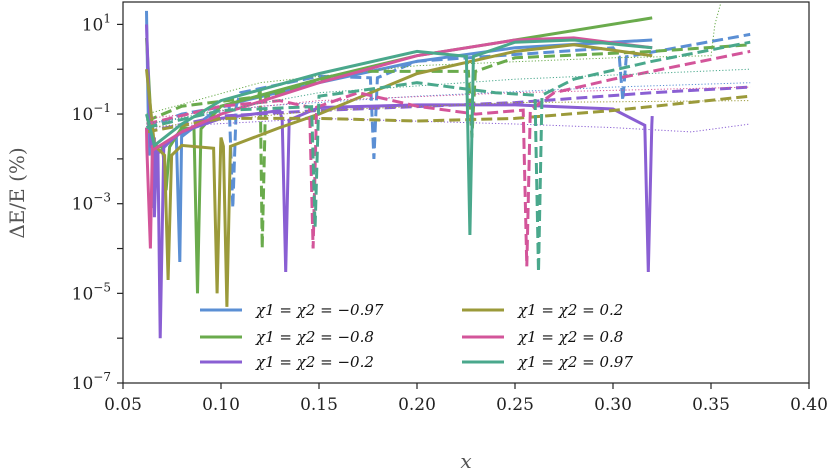 The height and width of the screenshot is (472, 830). Describe the element at coordinates (515, 405) in the screenshot. I see `x-tick-label: 0.25` at that location.